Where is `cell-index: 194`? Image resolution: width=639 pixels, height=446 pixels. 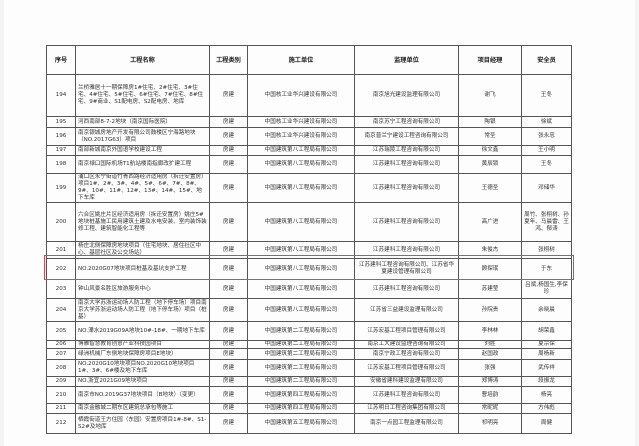 cell-index: 194 is located at coordinates (61, 95).